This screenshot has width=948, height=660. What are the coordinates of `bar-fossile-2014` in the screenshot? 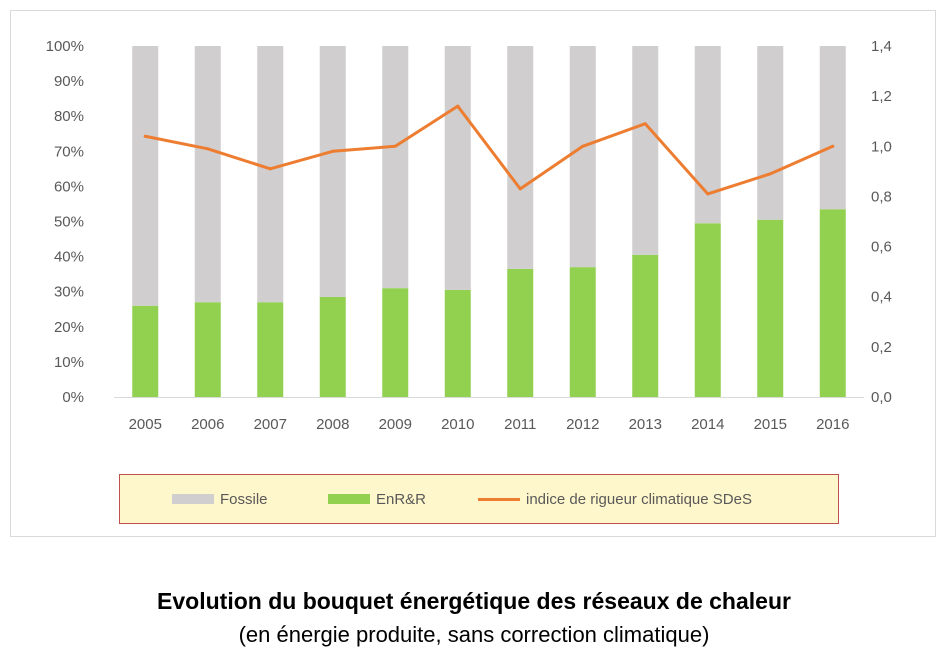 It's located at (707, 135).